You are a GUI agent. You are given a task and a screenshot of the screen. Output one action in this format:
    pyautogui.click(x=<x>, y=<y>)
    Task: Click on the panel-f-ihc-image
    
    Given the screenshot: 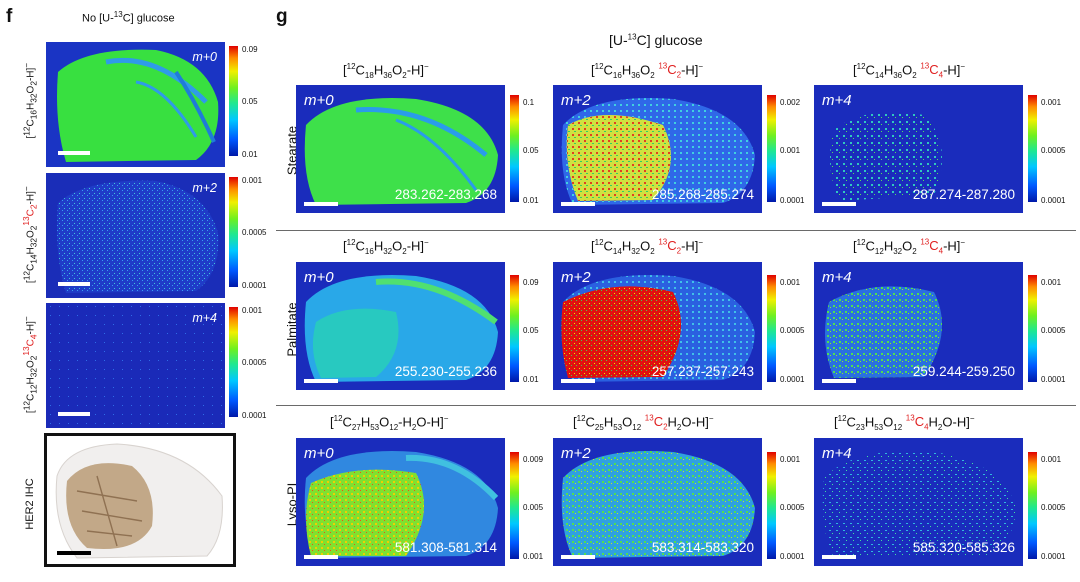 What is the action you would take?
    pyautogui.click(x=140, y=500)
    